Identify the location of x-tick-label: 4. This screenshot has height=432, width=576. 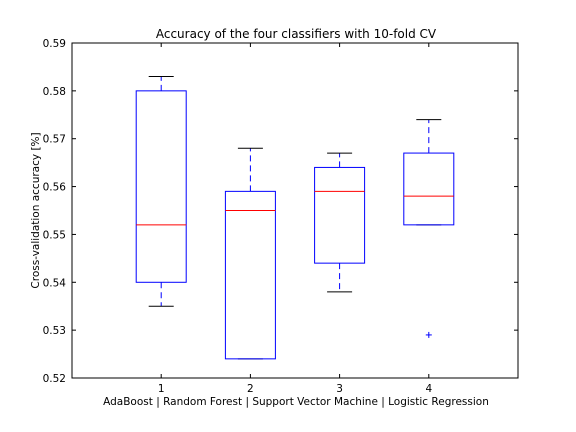
(428, 389).